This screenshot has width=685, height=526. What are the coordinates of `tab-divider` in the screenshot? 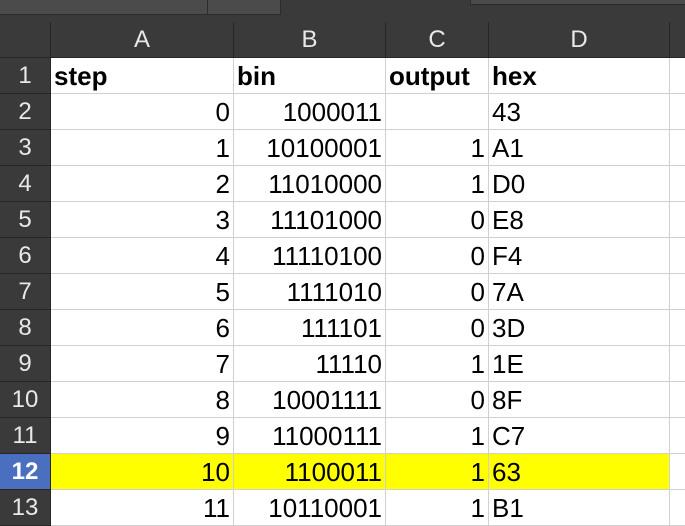 It's located at (207, 7).